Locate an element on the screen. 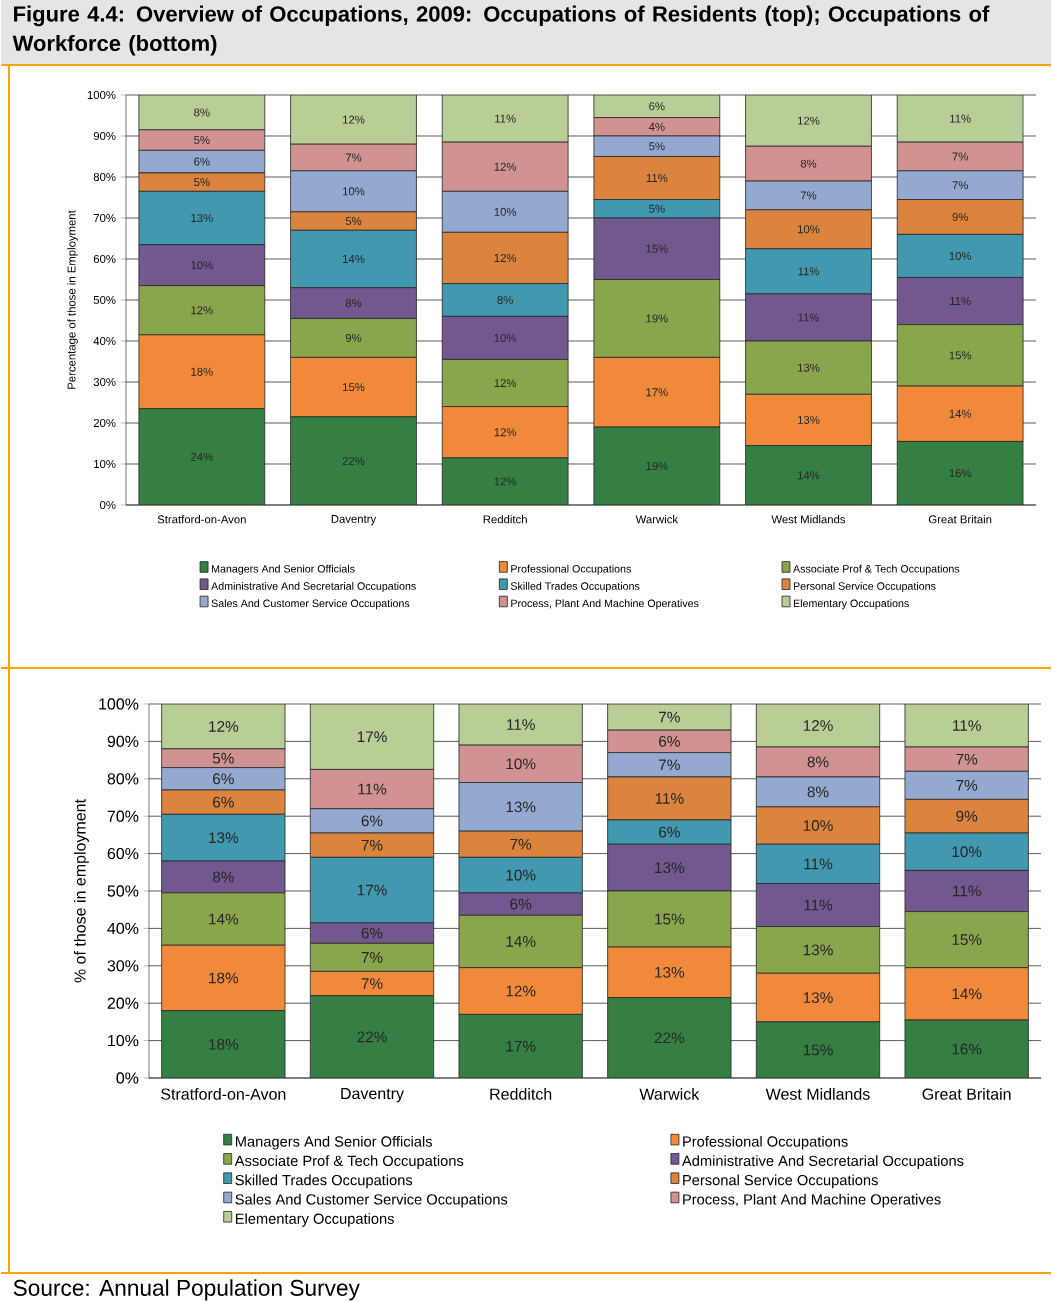 Image resolution: width=1052 pixels, height=1302 pixels. y-tick-label: 10% is located at coordinates (105, 463).